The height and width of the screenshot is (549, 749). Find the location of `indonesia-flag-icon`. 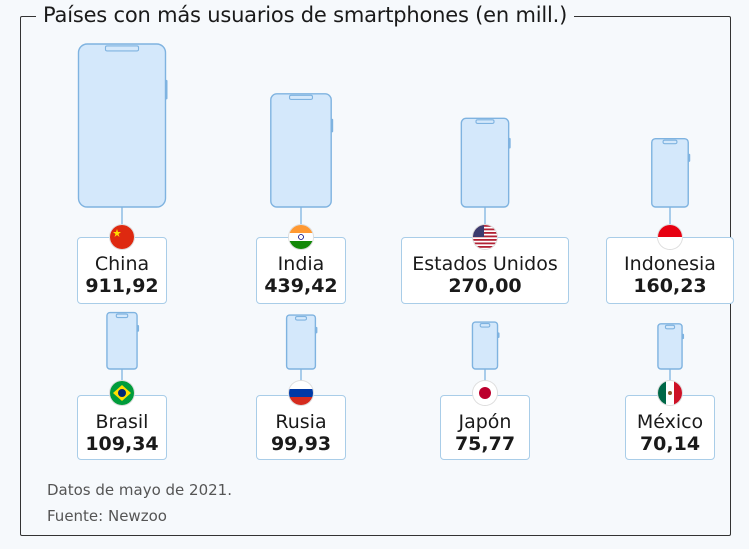

indonesia-flag-icon is located at coordinates (670, 237).